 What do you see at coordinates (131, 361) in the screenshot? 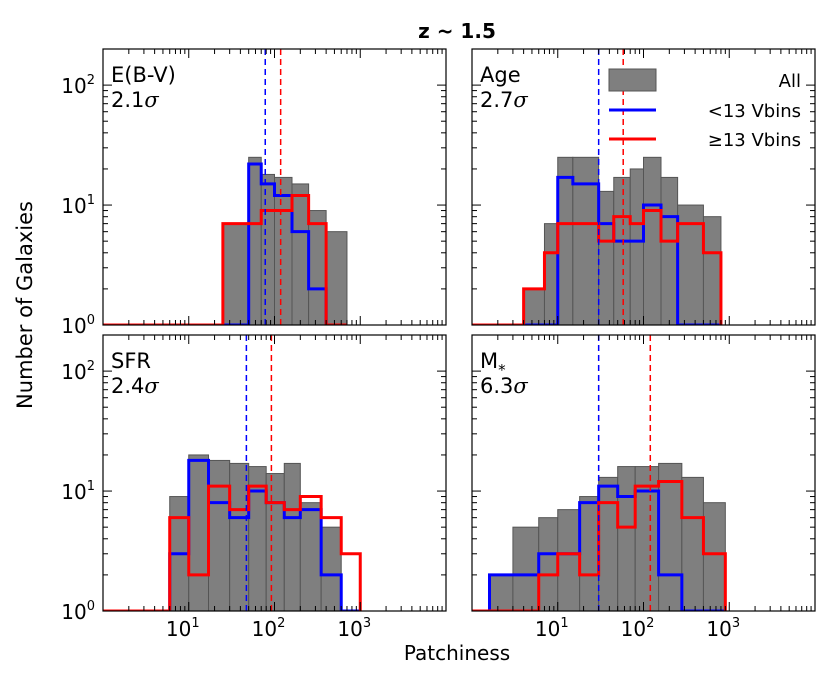
I see `panel-label: SFR` at bounding box center [131, 361].